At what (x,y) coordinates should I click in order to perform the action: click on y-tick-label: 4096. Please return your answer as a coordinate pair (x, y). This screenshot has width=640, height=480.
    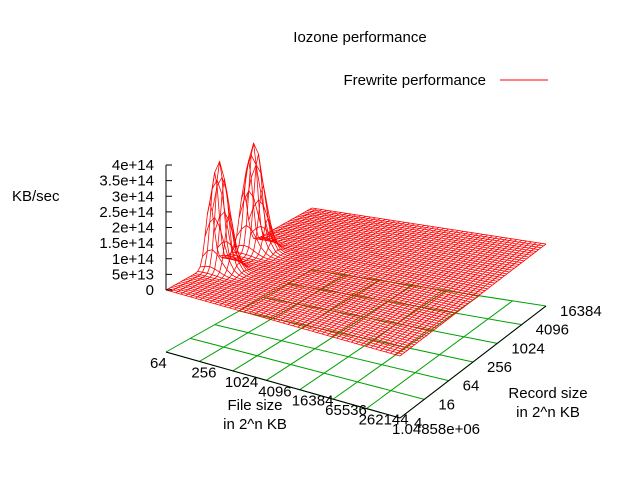
    Looking at the image, I should click on (552, 330).